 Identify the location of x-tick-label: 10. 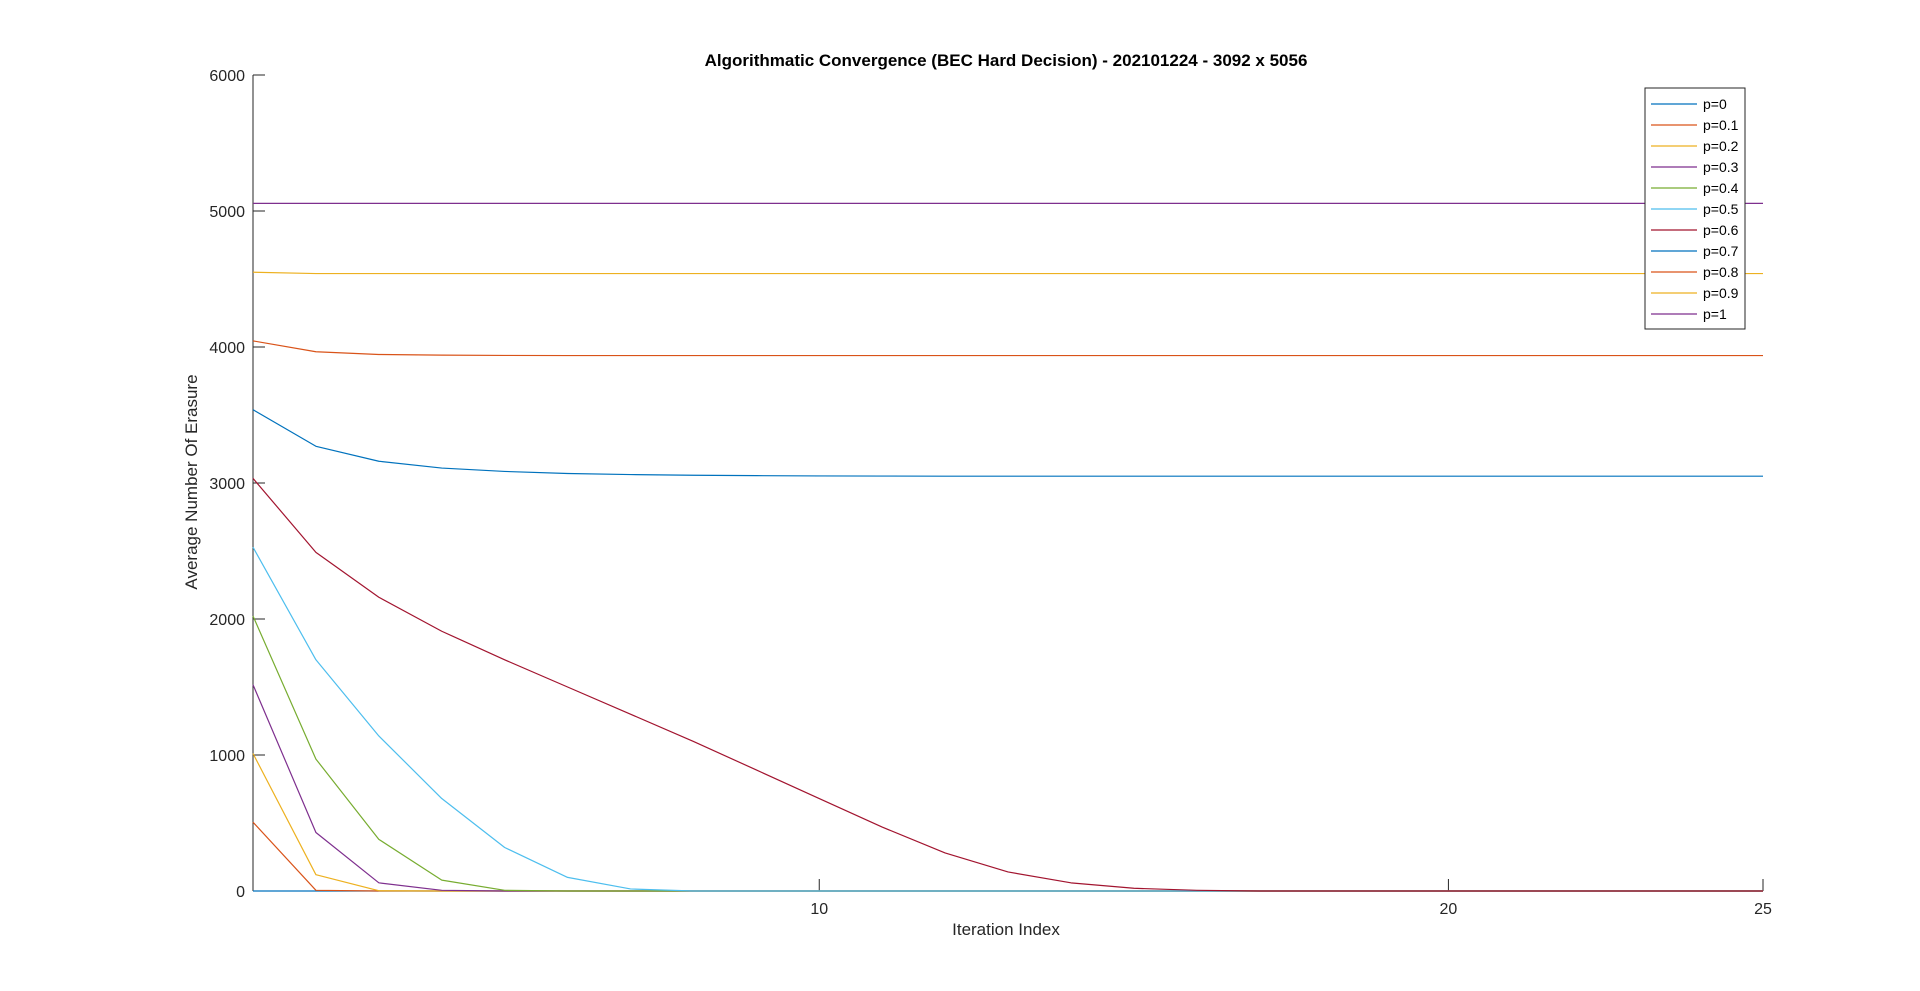
(819, 909).